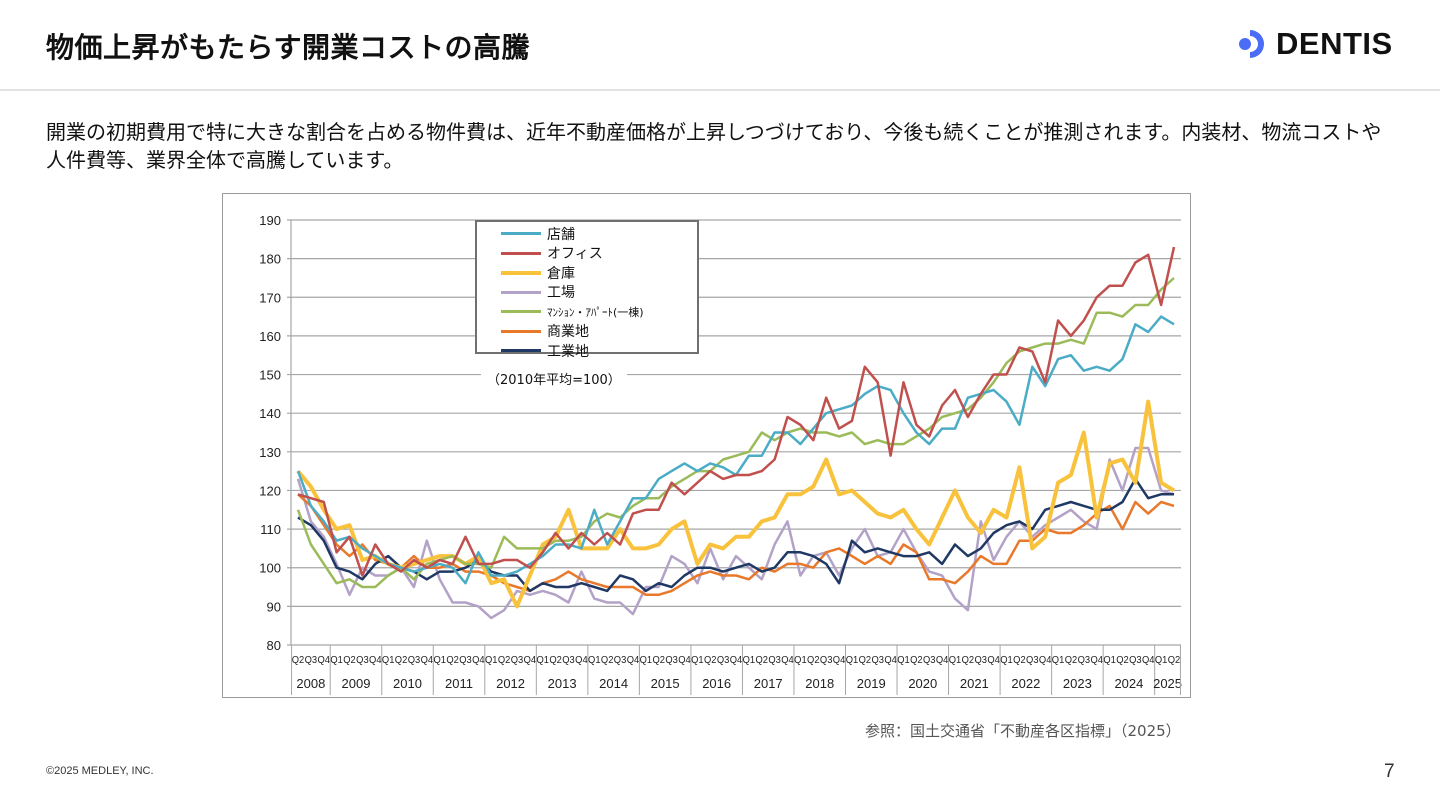  Describe the element at coordinates (819, 683) in the screenshot. I see `x-year-label: 2018` at that location.